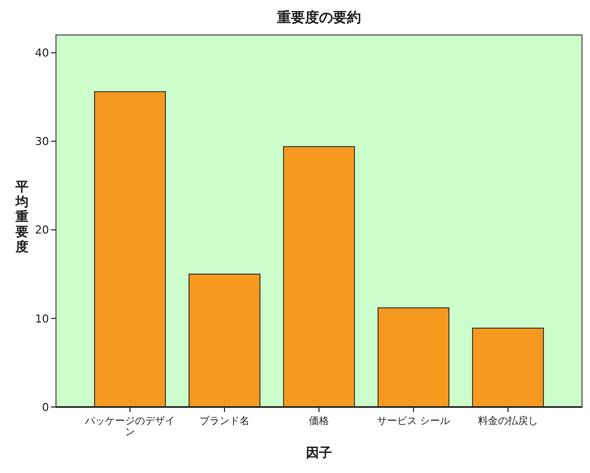  What do you see at coordinates (42, 53) in the screenshot?
I see `y-tick-label: 40` at bounding box center [42, 53].